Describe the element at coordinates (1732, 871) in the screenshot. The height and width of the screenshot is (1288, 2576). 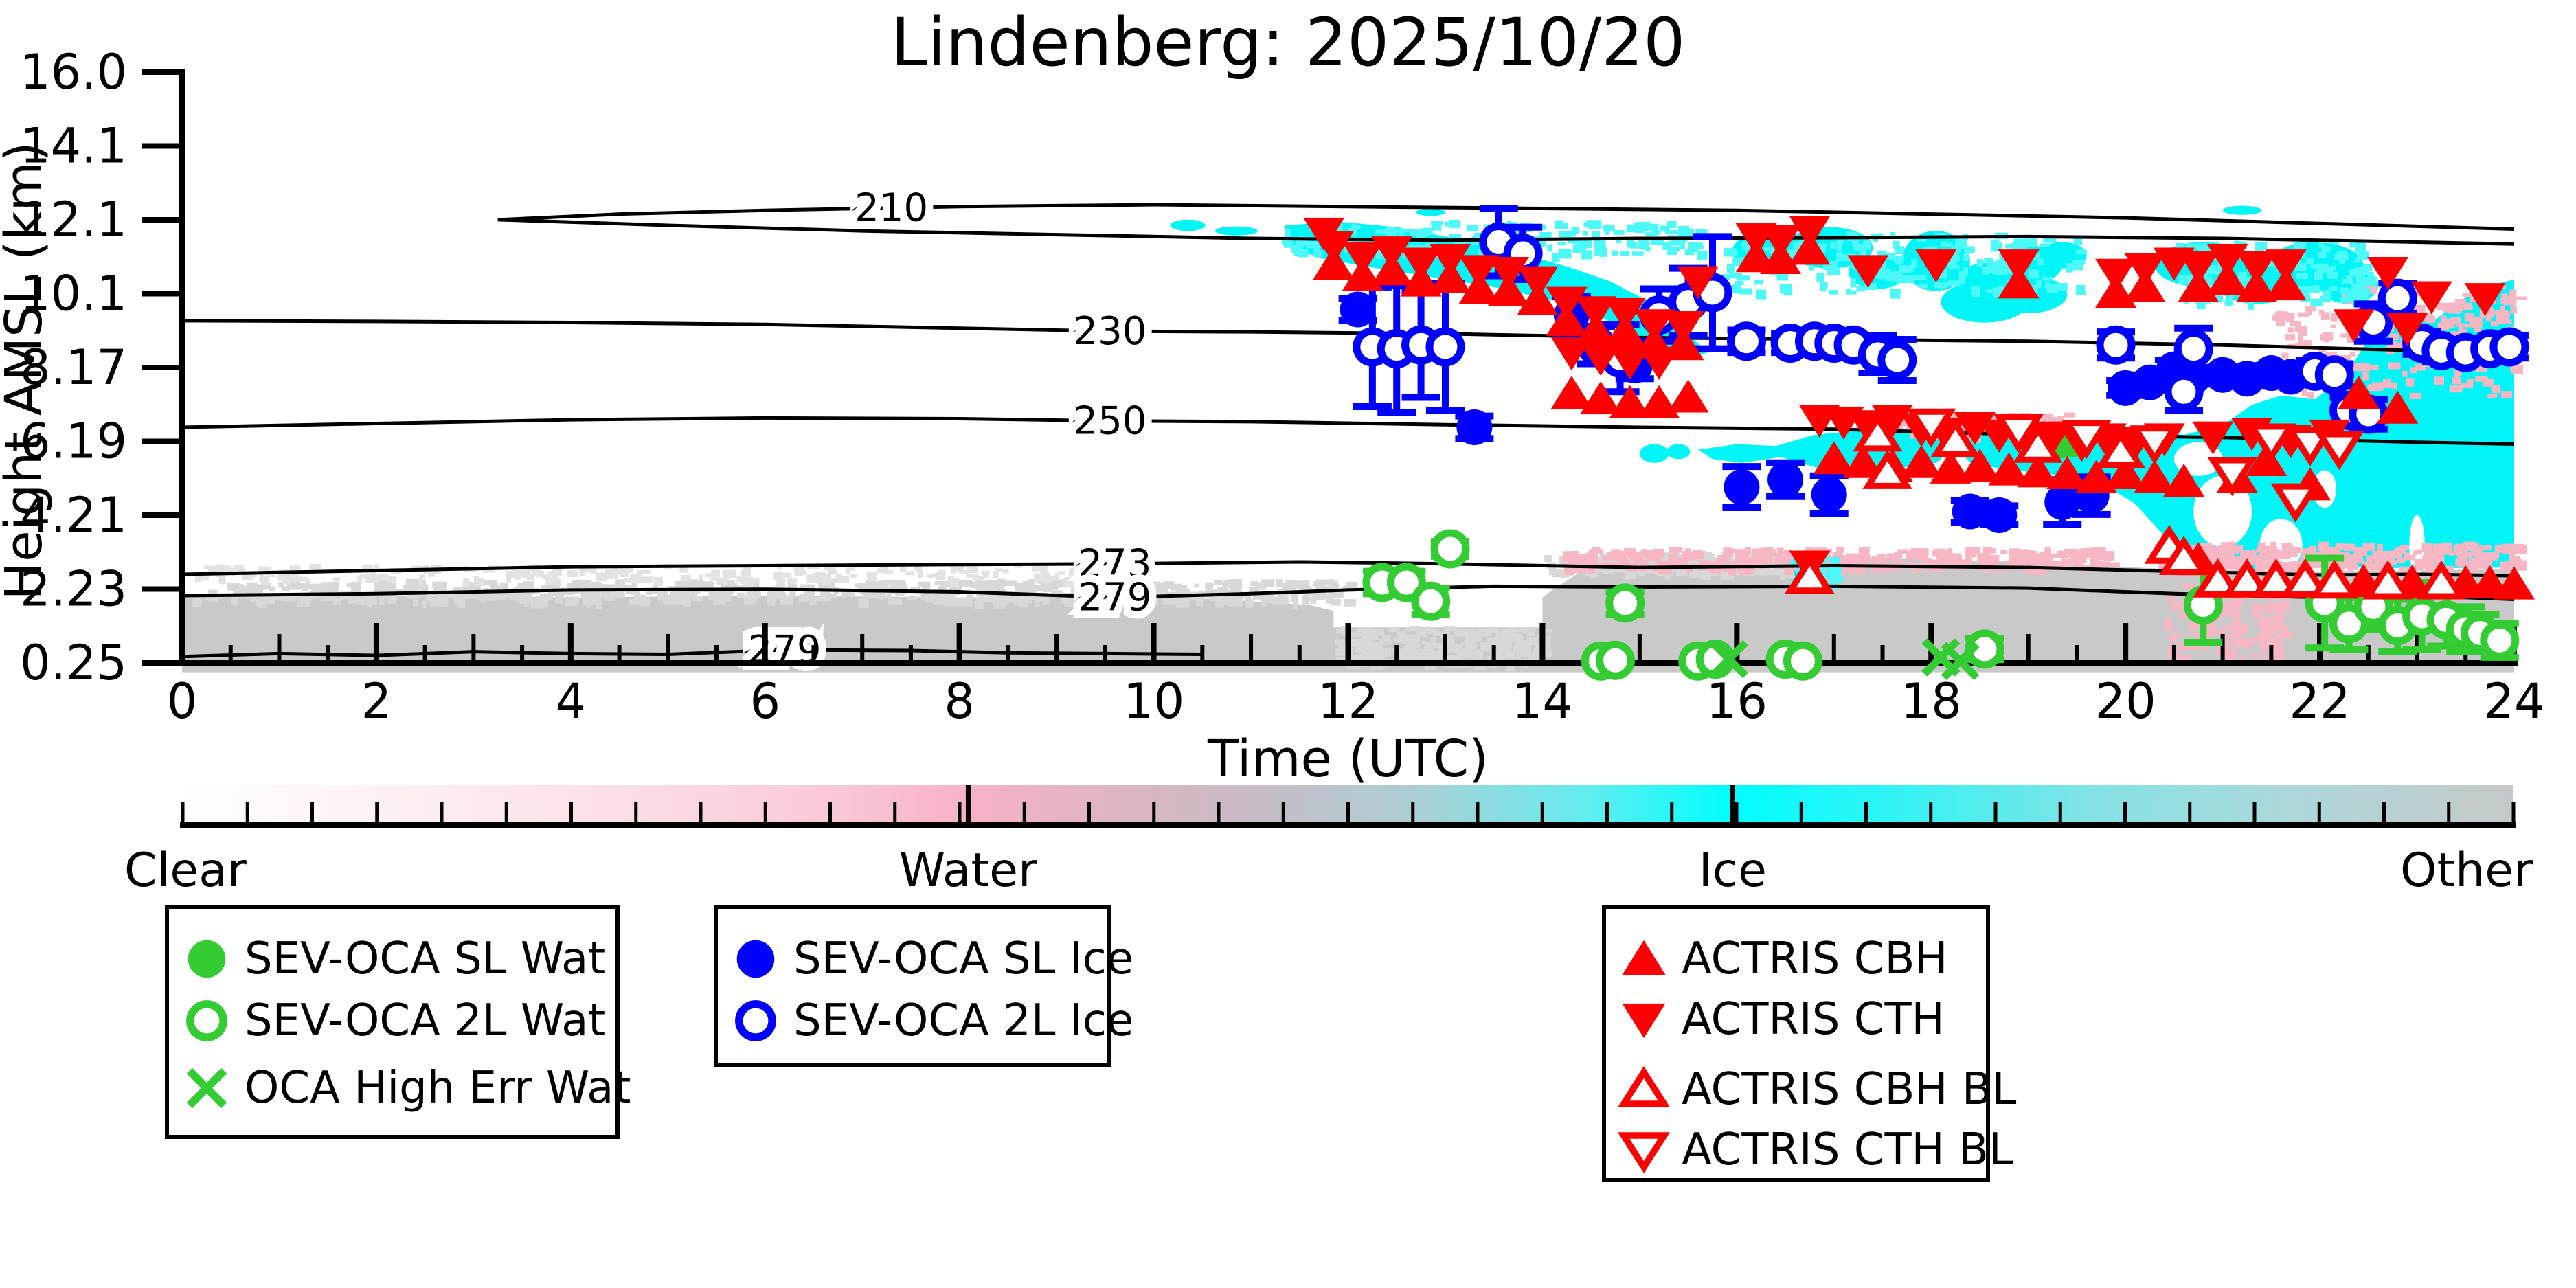
I see `colorbar-label-ice: Ice` at that location.